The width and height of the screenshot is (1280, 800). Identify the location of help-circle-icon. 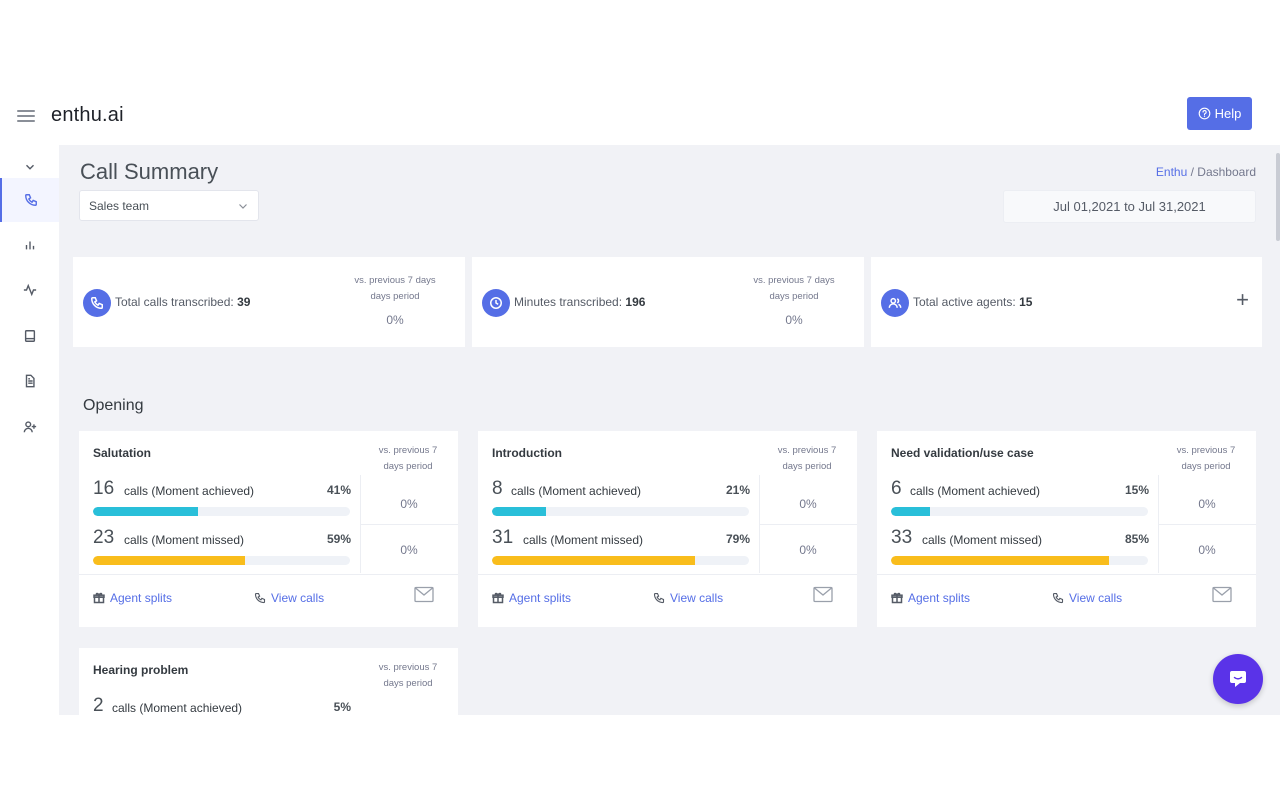
(1204, 113).